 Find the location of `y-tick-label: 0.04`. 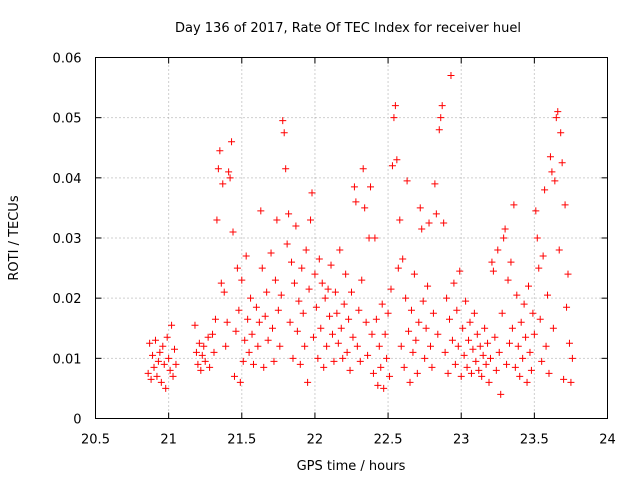

y-tick-label: 0.04 is located at coordinates (67, 179).